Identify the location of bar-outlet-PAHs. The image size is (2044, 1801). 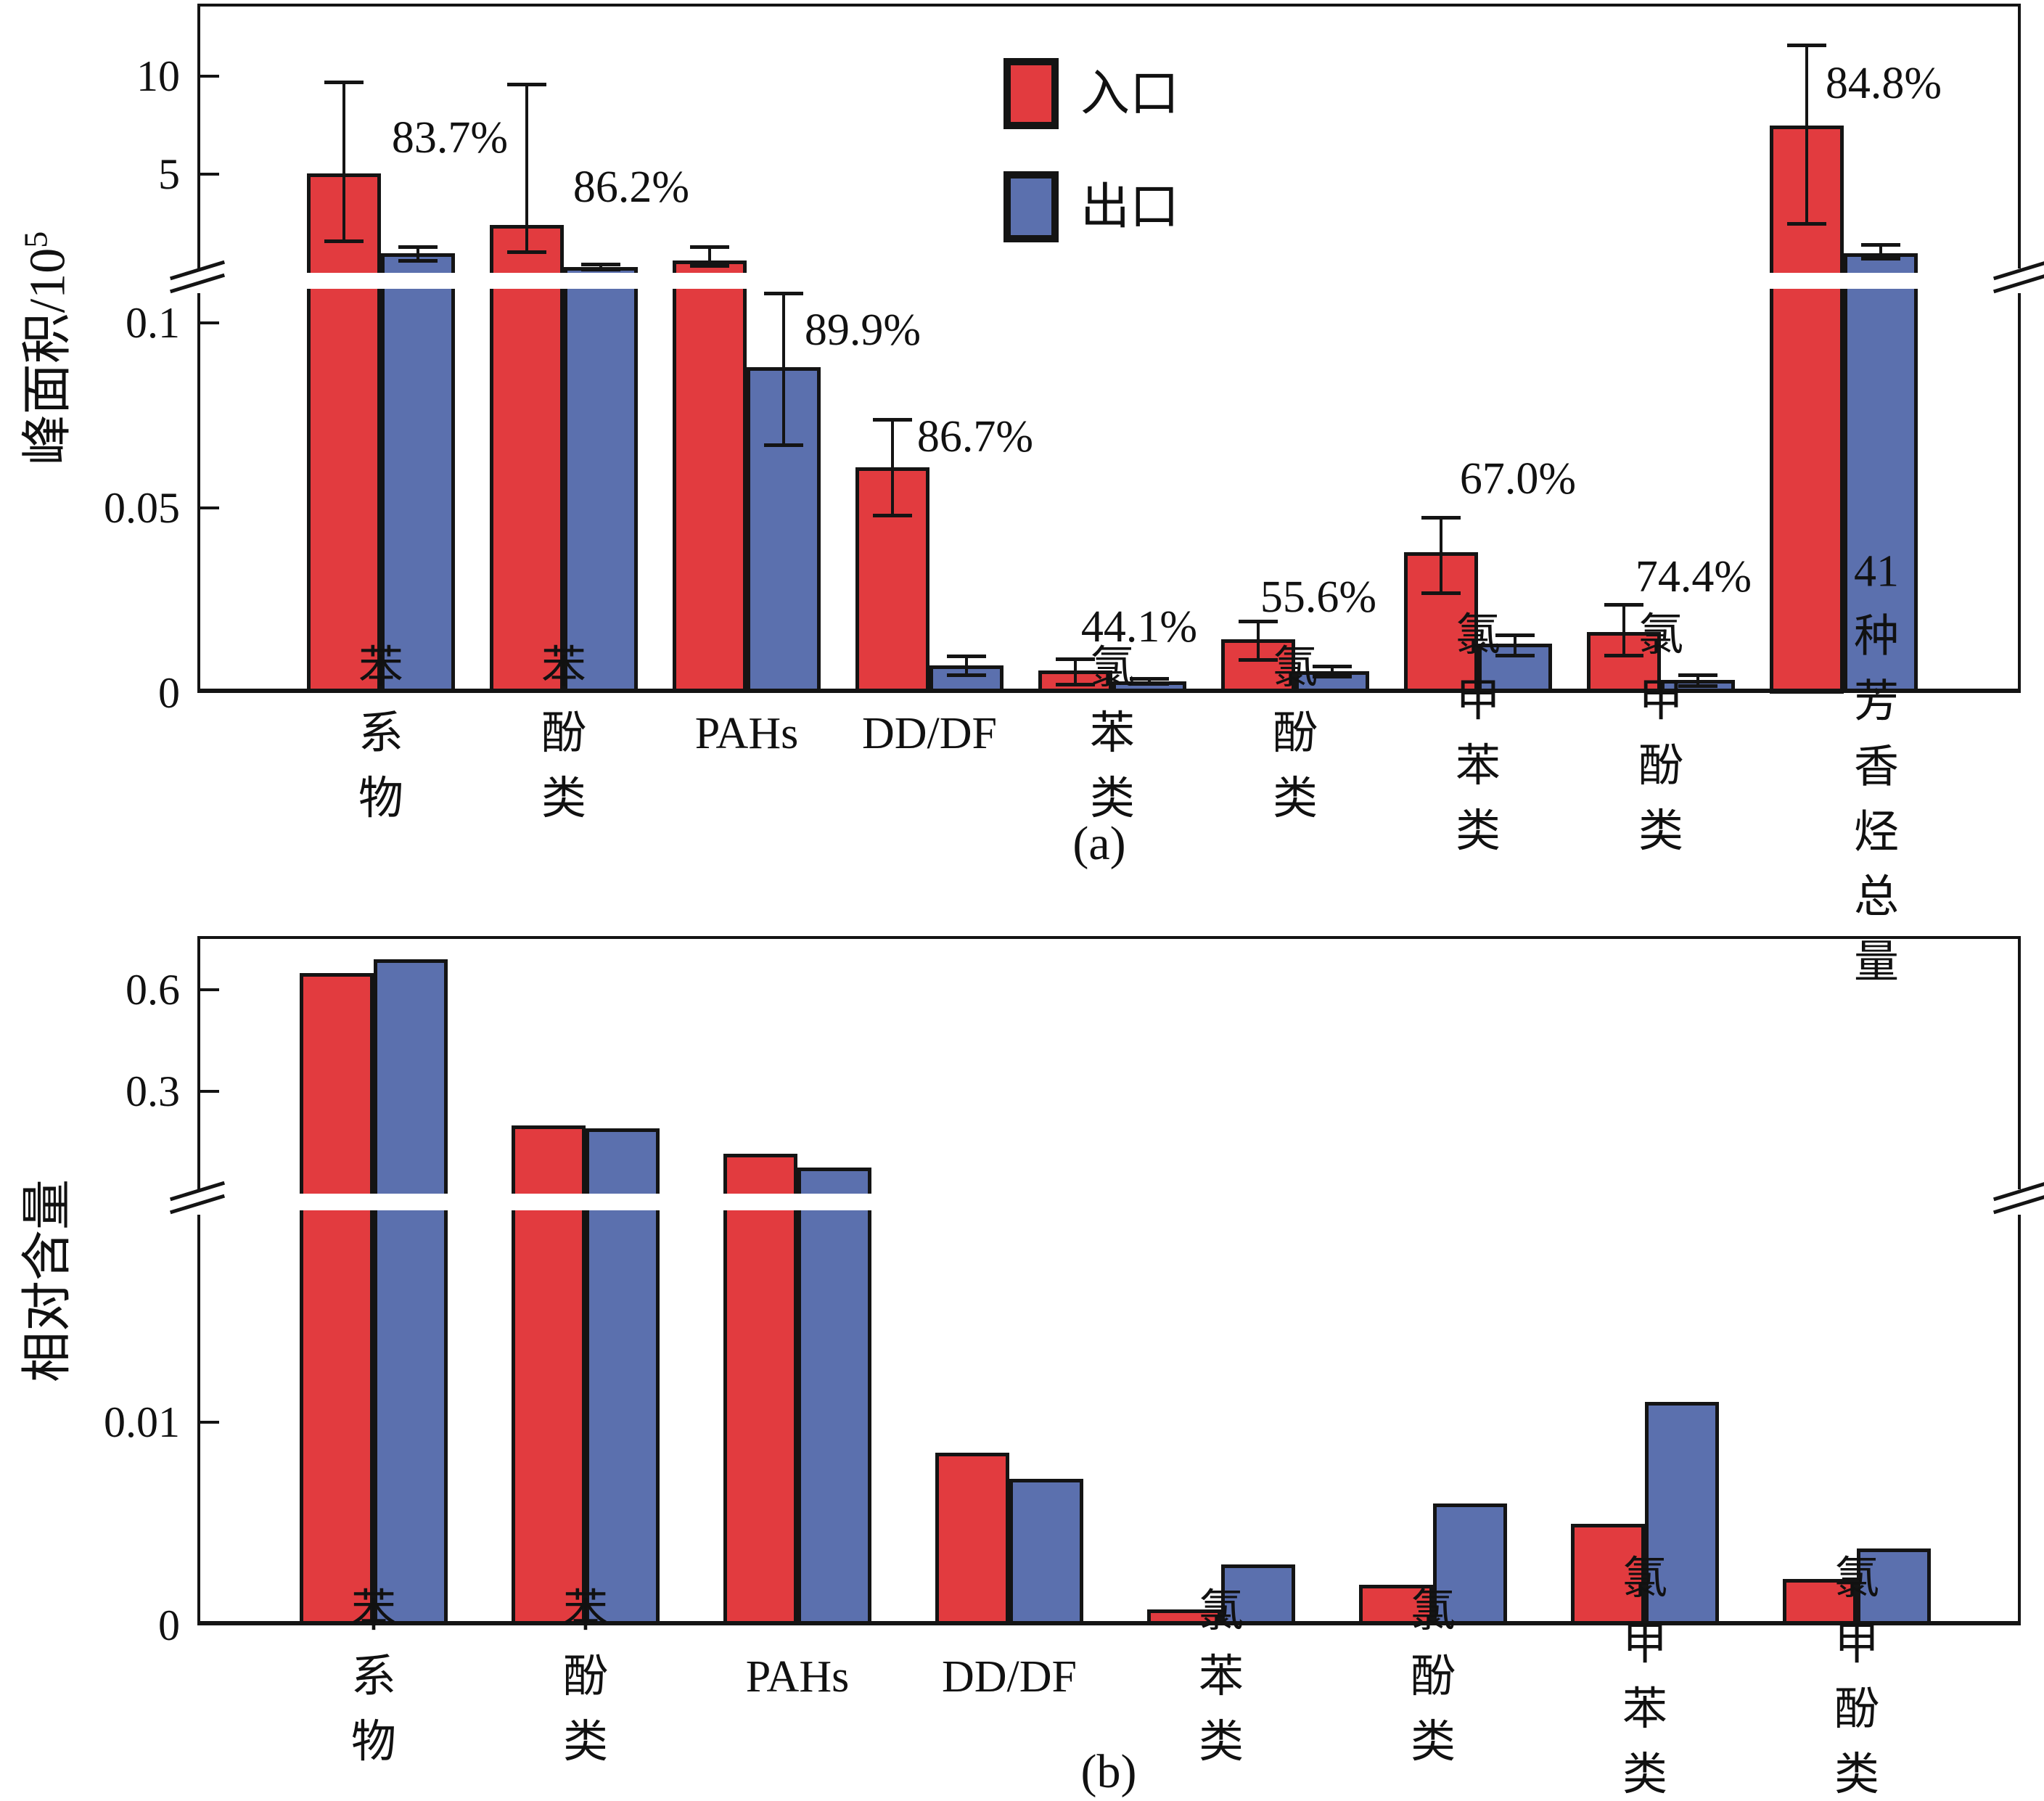
(834, 1396).